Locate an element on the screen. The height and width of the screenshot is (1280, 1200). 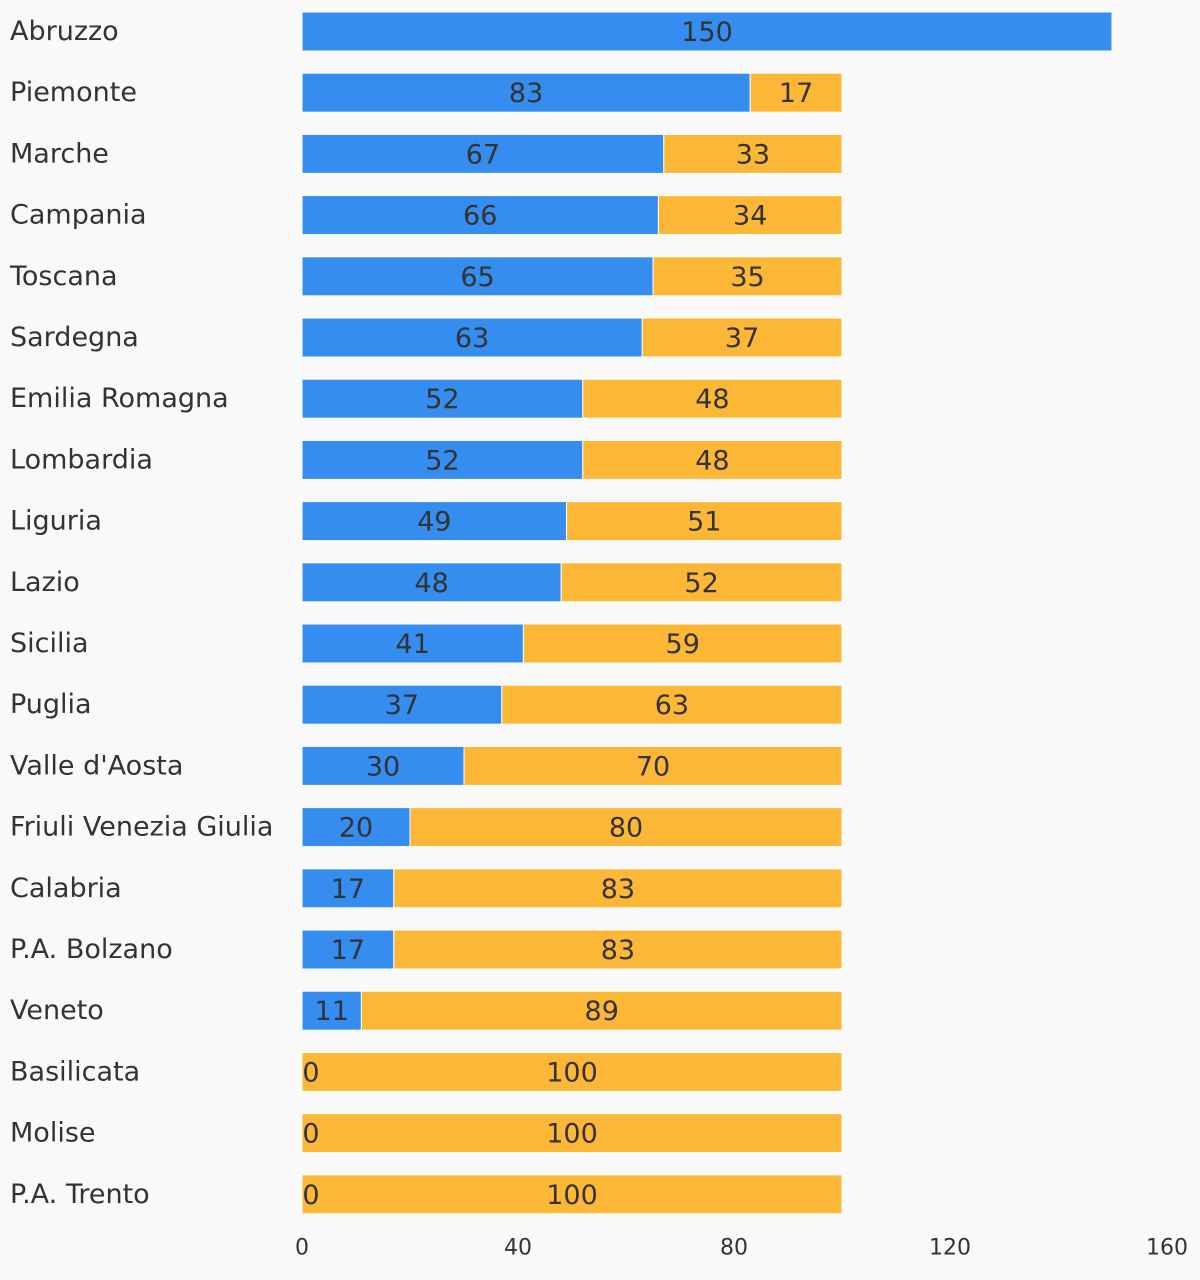
category-label: Friuli Venezia Giulia is located at coordinates (141, 827).